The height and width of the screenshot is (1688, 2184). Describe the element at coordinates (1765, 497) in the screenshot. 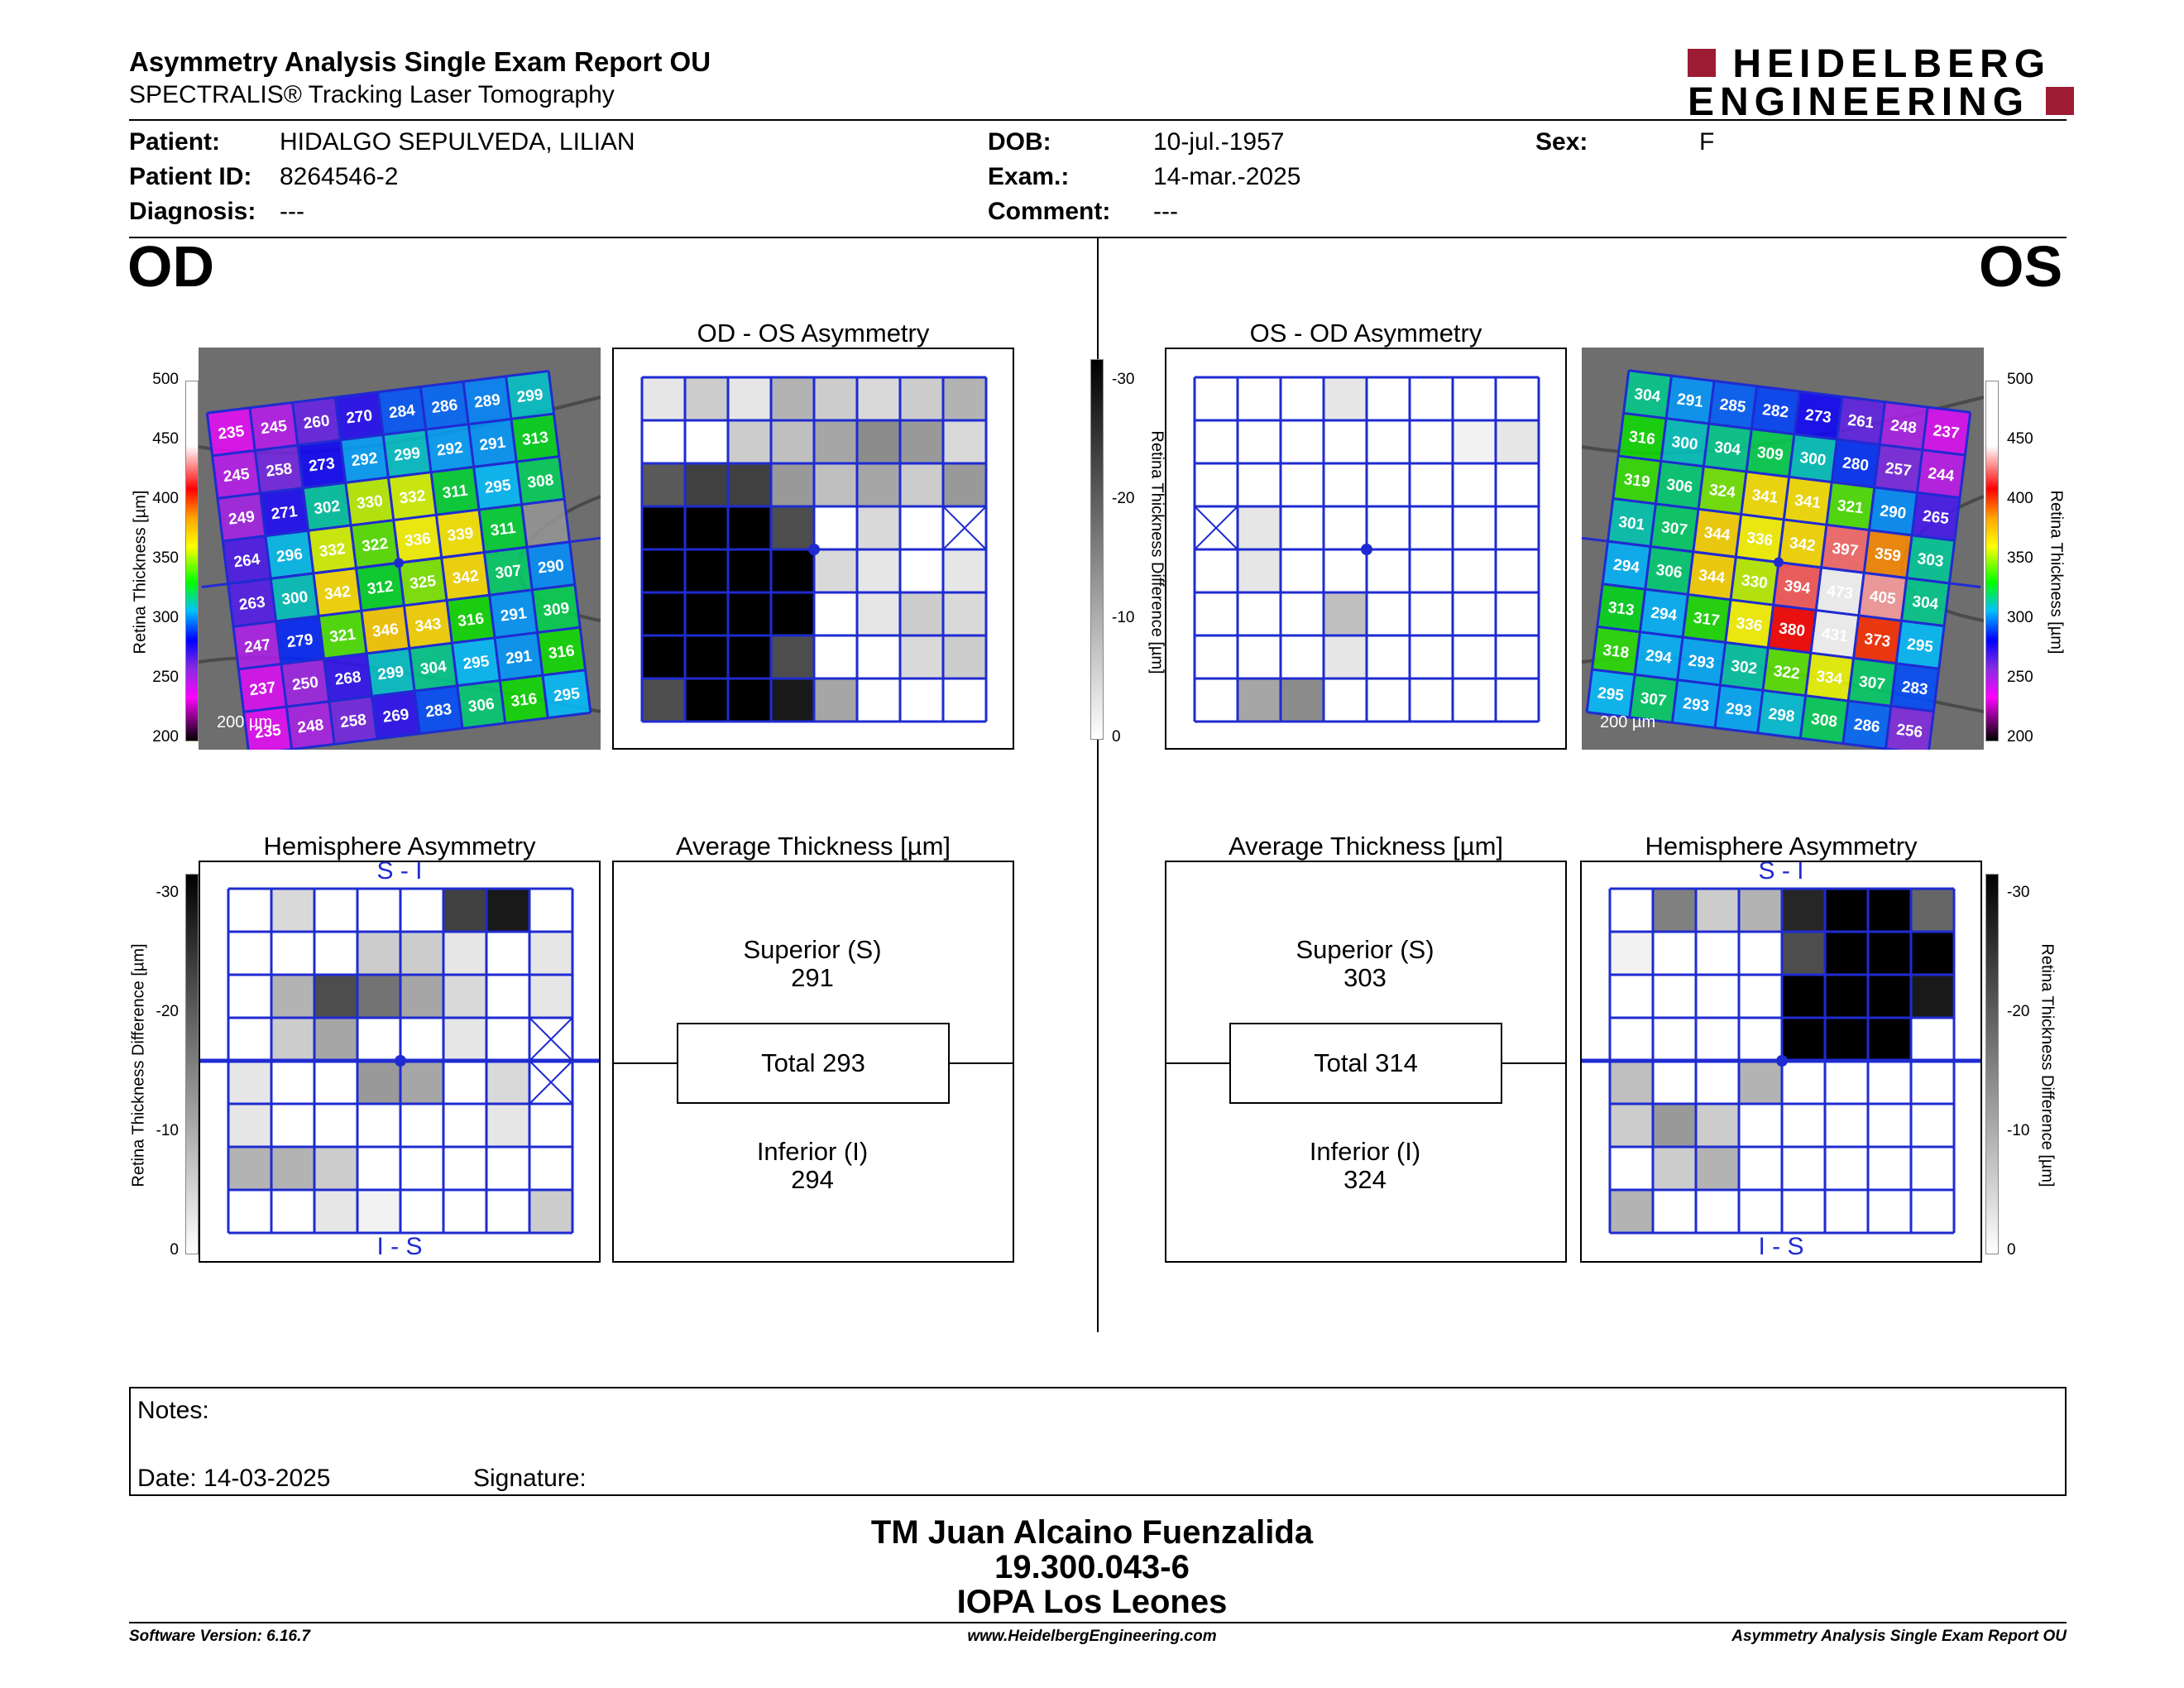

I see `thickness-value: 341` at that location.